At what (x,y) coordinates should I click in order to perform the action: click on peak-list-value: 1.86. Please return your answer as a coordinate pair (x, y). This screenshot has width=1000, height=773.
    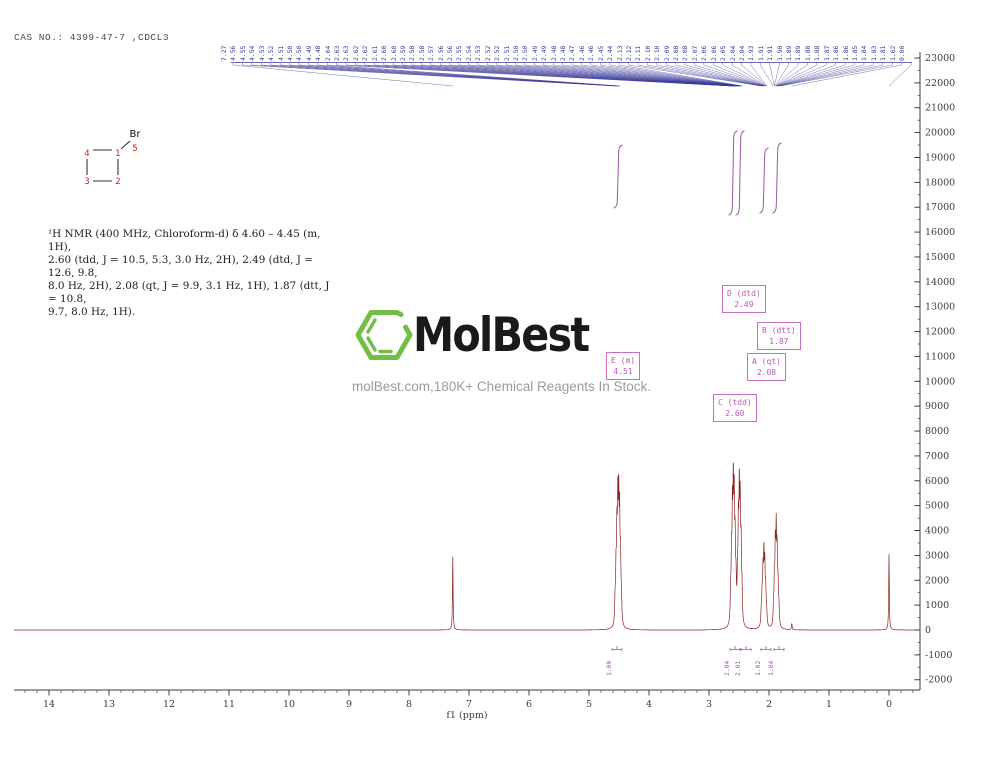
    Looking at the image, I should click on (845, 53).